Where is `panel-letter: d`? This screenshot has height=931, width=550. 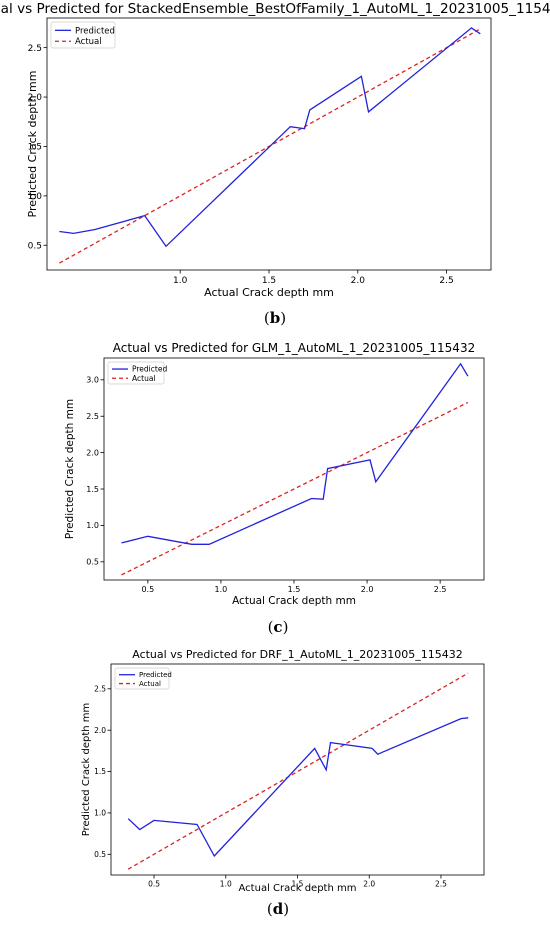 panel-letter: d is located at coordinates (278, 909).